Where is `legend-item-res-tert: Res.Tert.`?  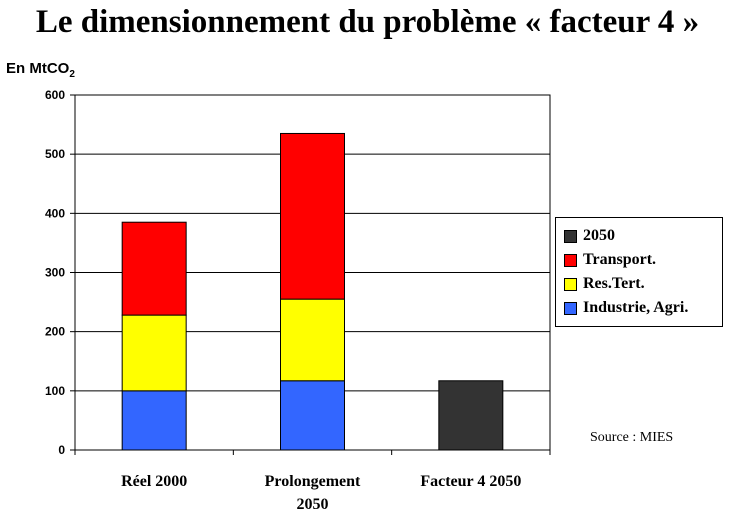 legend-item-res-tert: Res.Tert. is located at coordinates (643, 284).